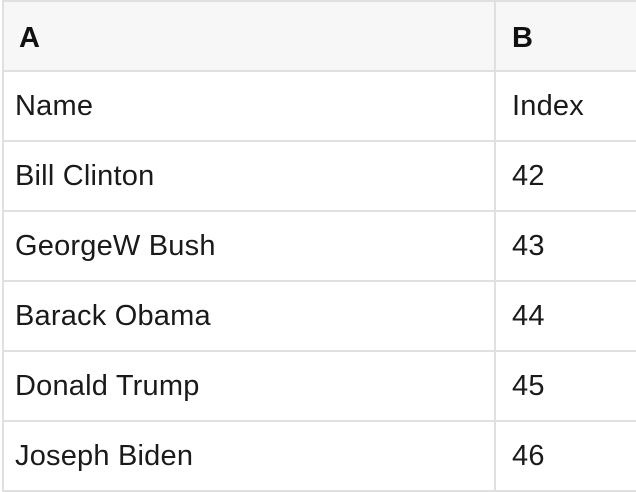  What do you see at coordinates (523, 37) in the screenshot?
I see `column-header-b: B` at bounding box center [523, 37].